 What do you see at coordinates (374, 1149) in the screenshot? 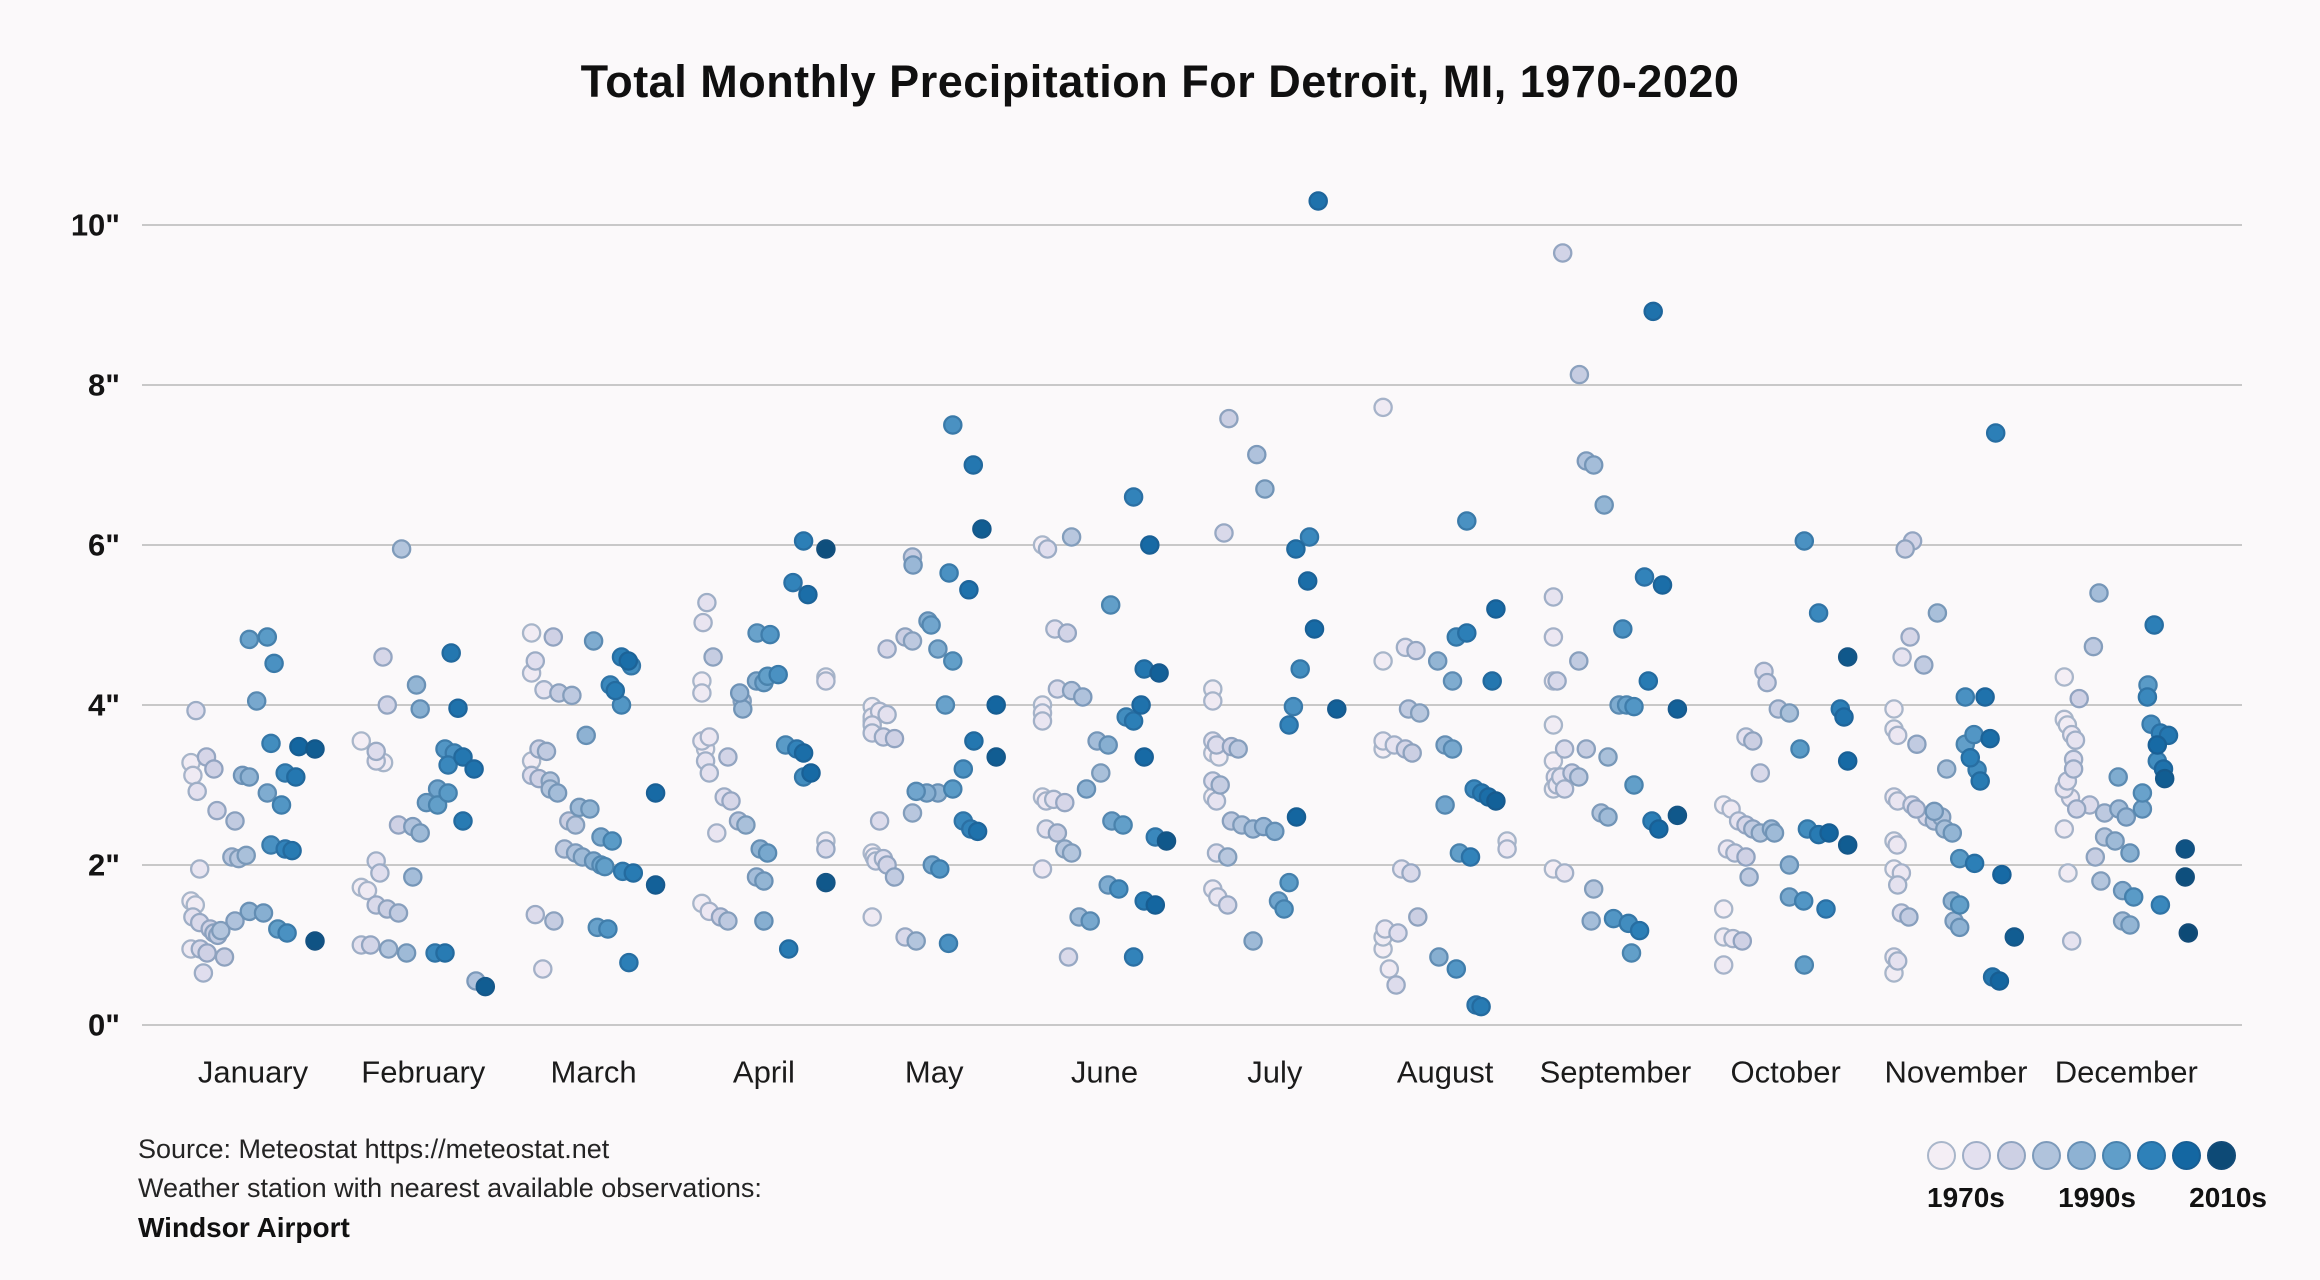
I see `source-line: Source: Meteostat https://meteostat.net` at bounding box center [374, 1149].